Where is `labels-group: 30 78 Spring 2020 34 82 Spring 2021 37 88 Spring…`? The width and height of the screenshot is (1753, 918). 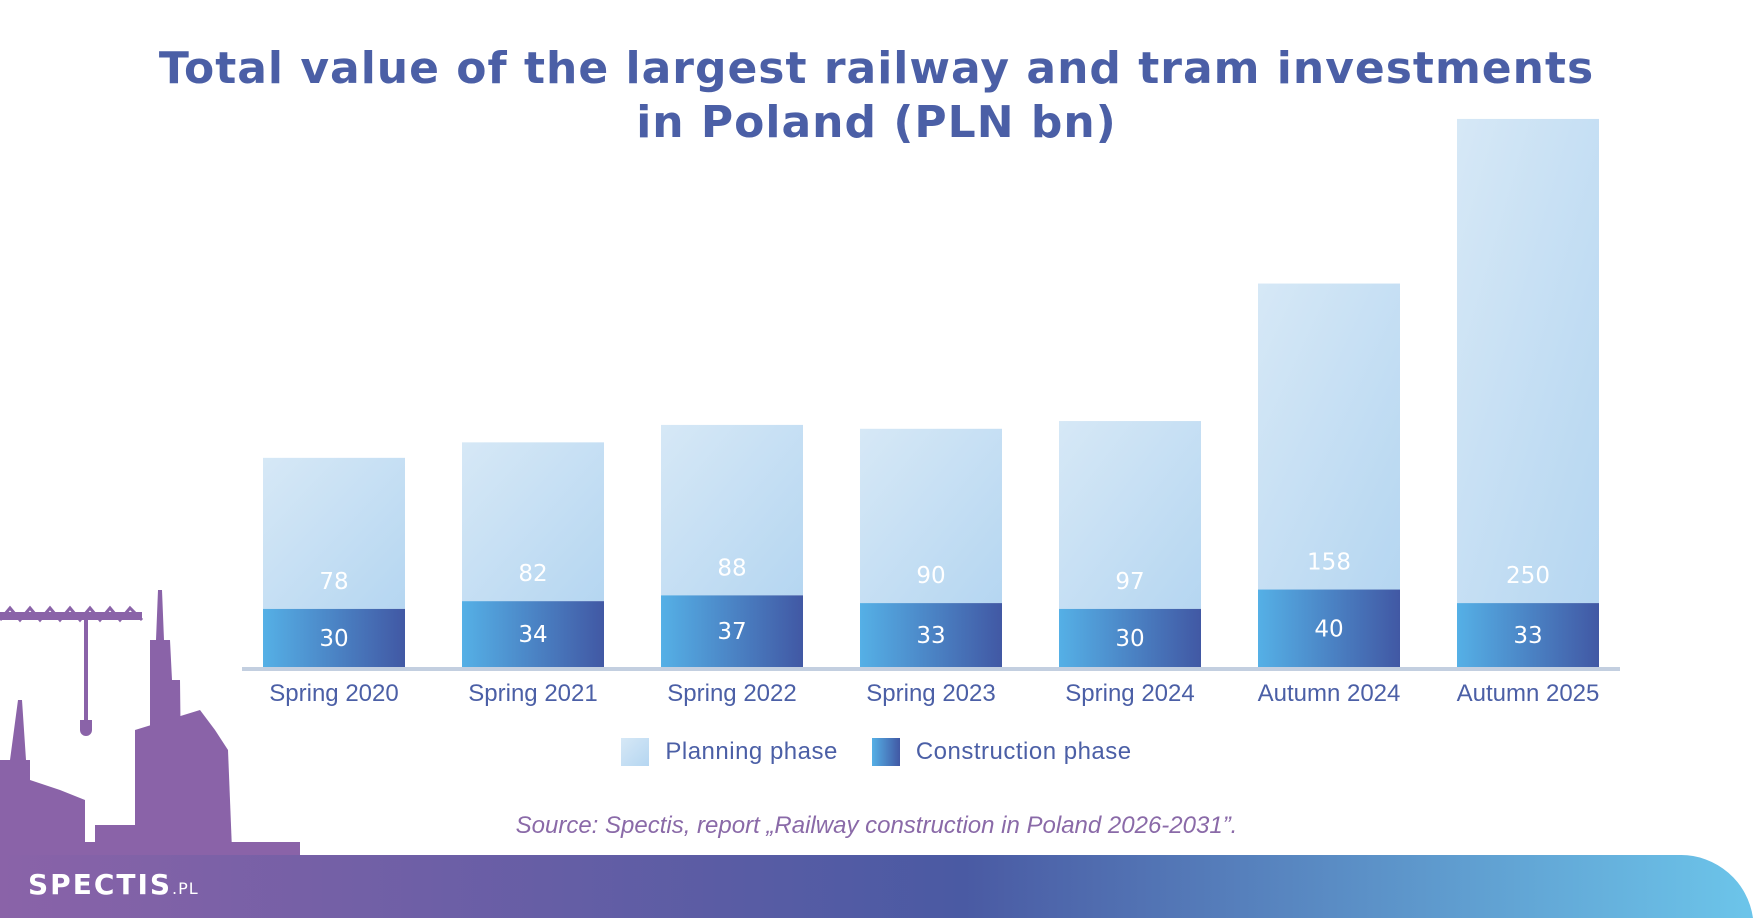
labels-group: 30 78 Spring 2020 34 82 Spring 2021 37 88 Spring… is located at coordinates (934, 628).